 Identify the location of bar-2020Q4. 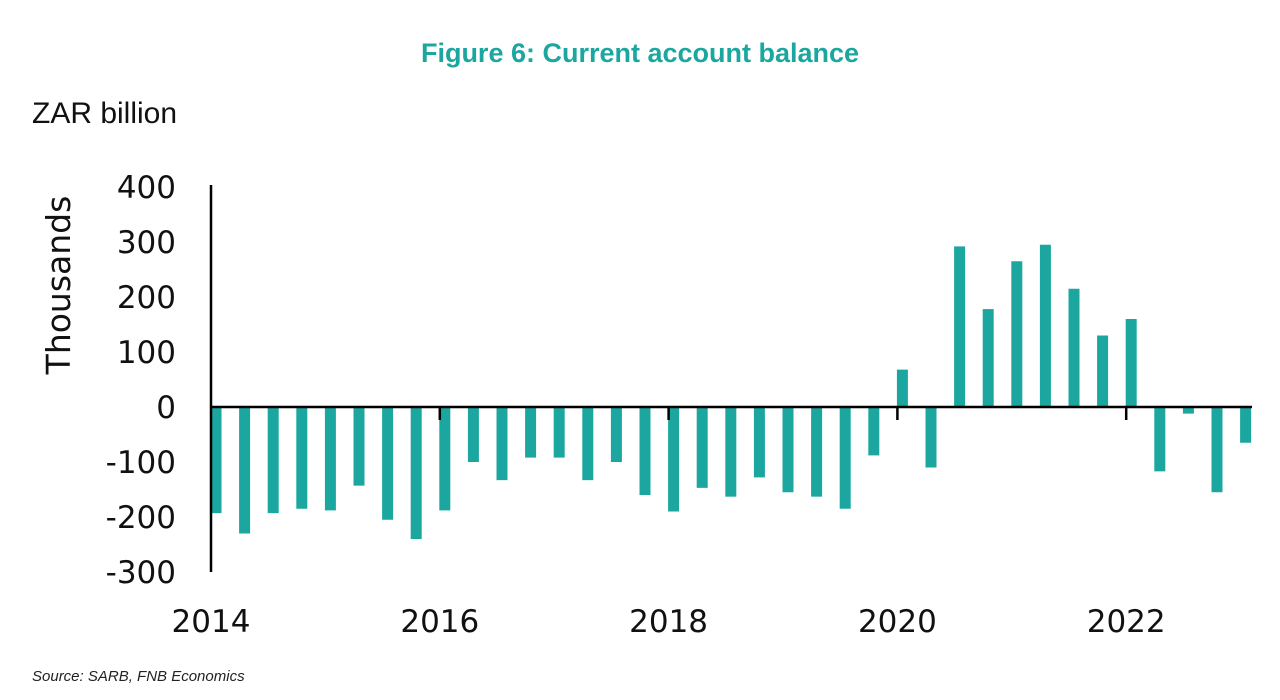
(988, 358).